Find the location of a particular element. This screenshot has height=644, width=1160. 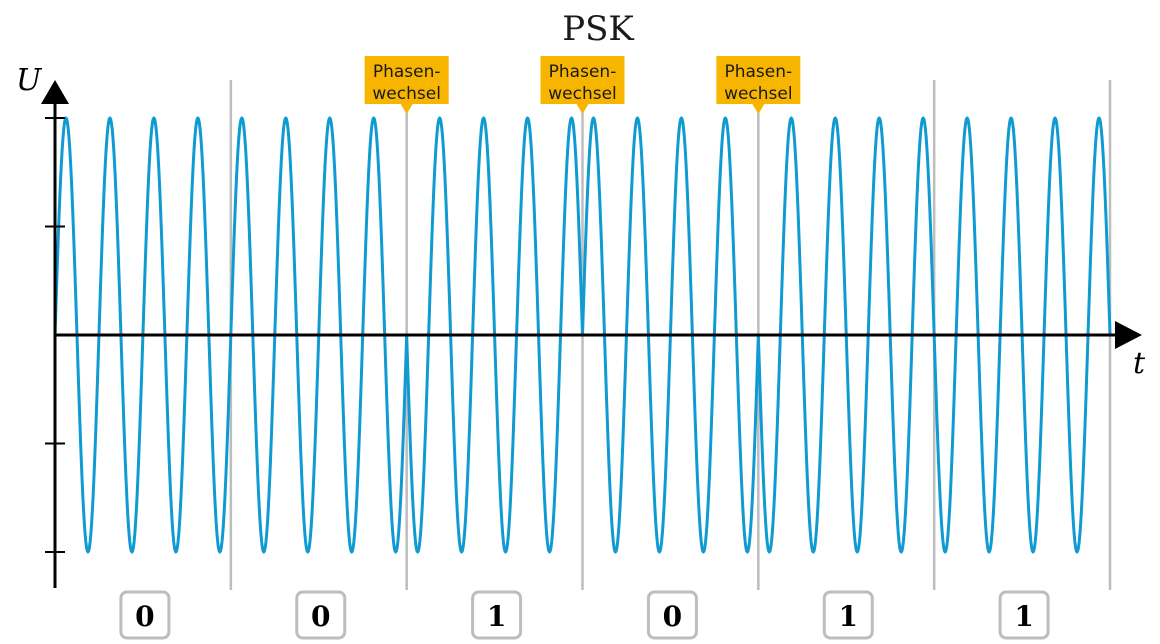

y-axis-arrow-icon is located at coordinates (55, 92).